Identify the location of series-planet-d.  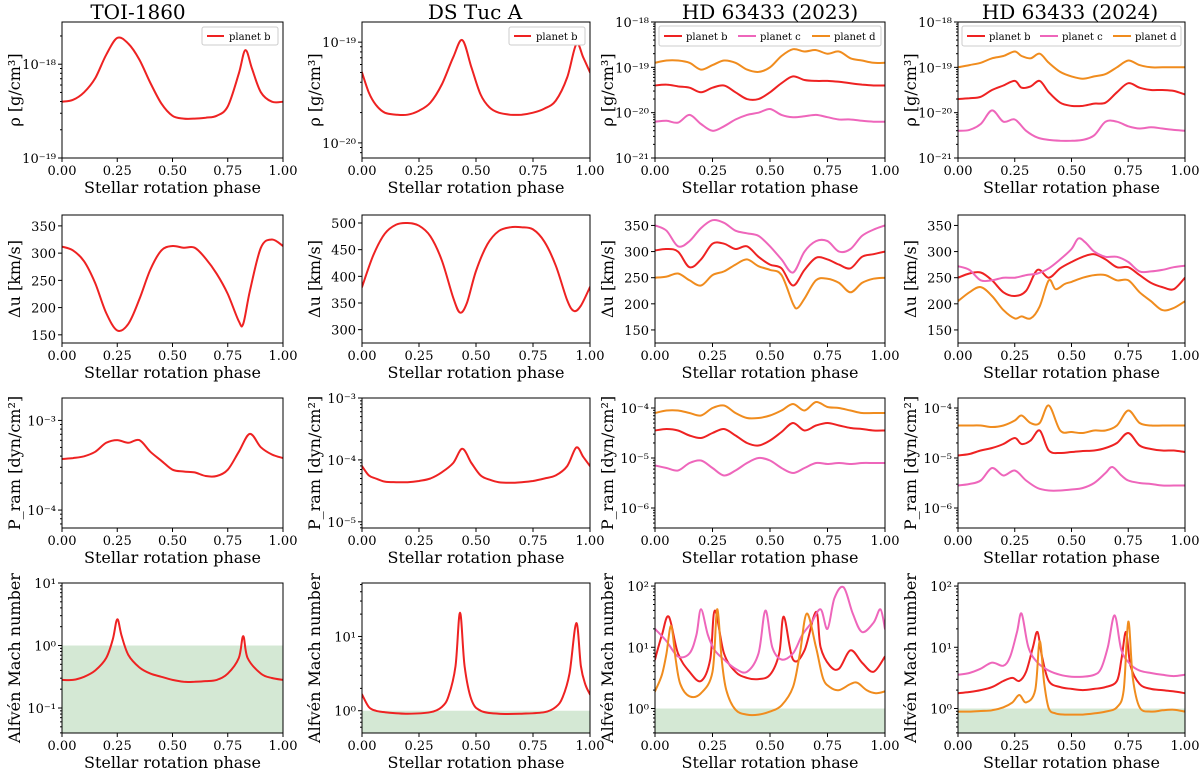
(1071, 668).